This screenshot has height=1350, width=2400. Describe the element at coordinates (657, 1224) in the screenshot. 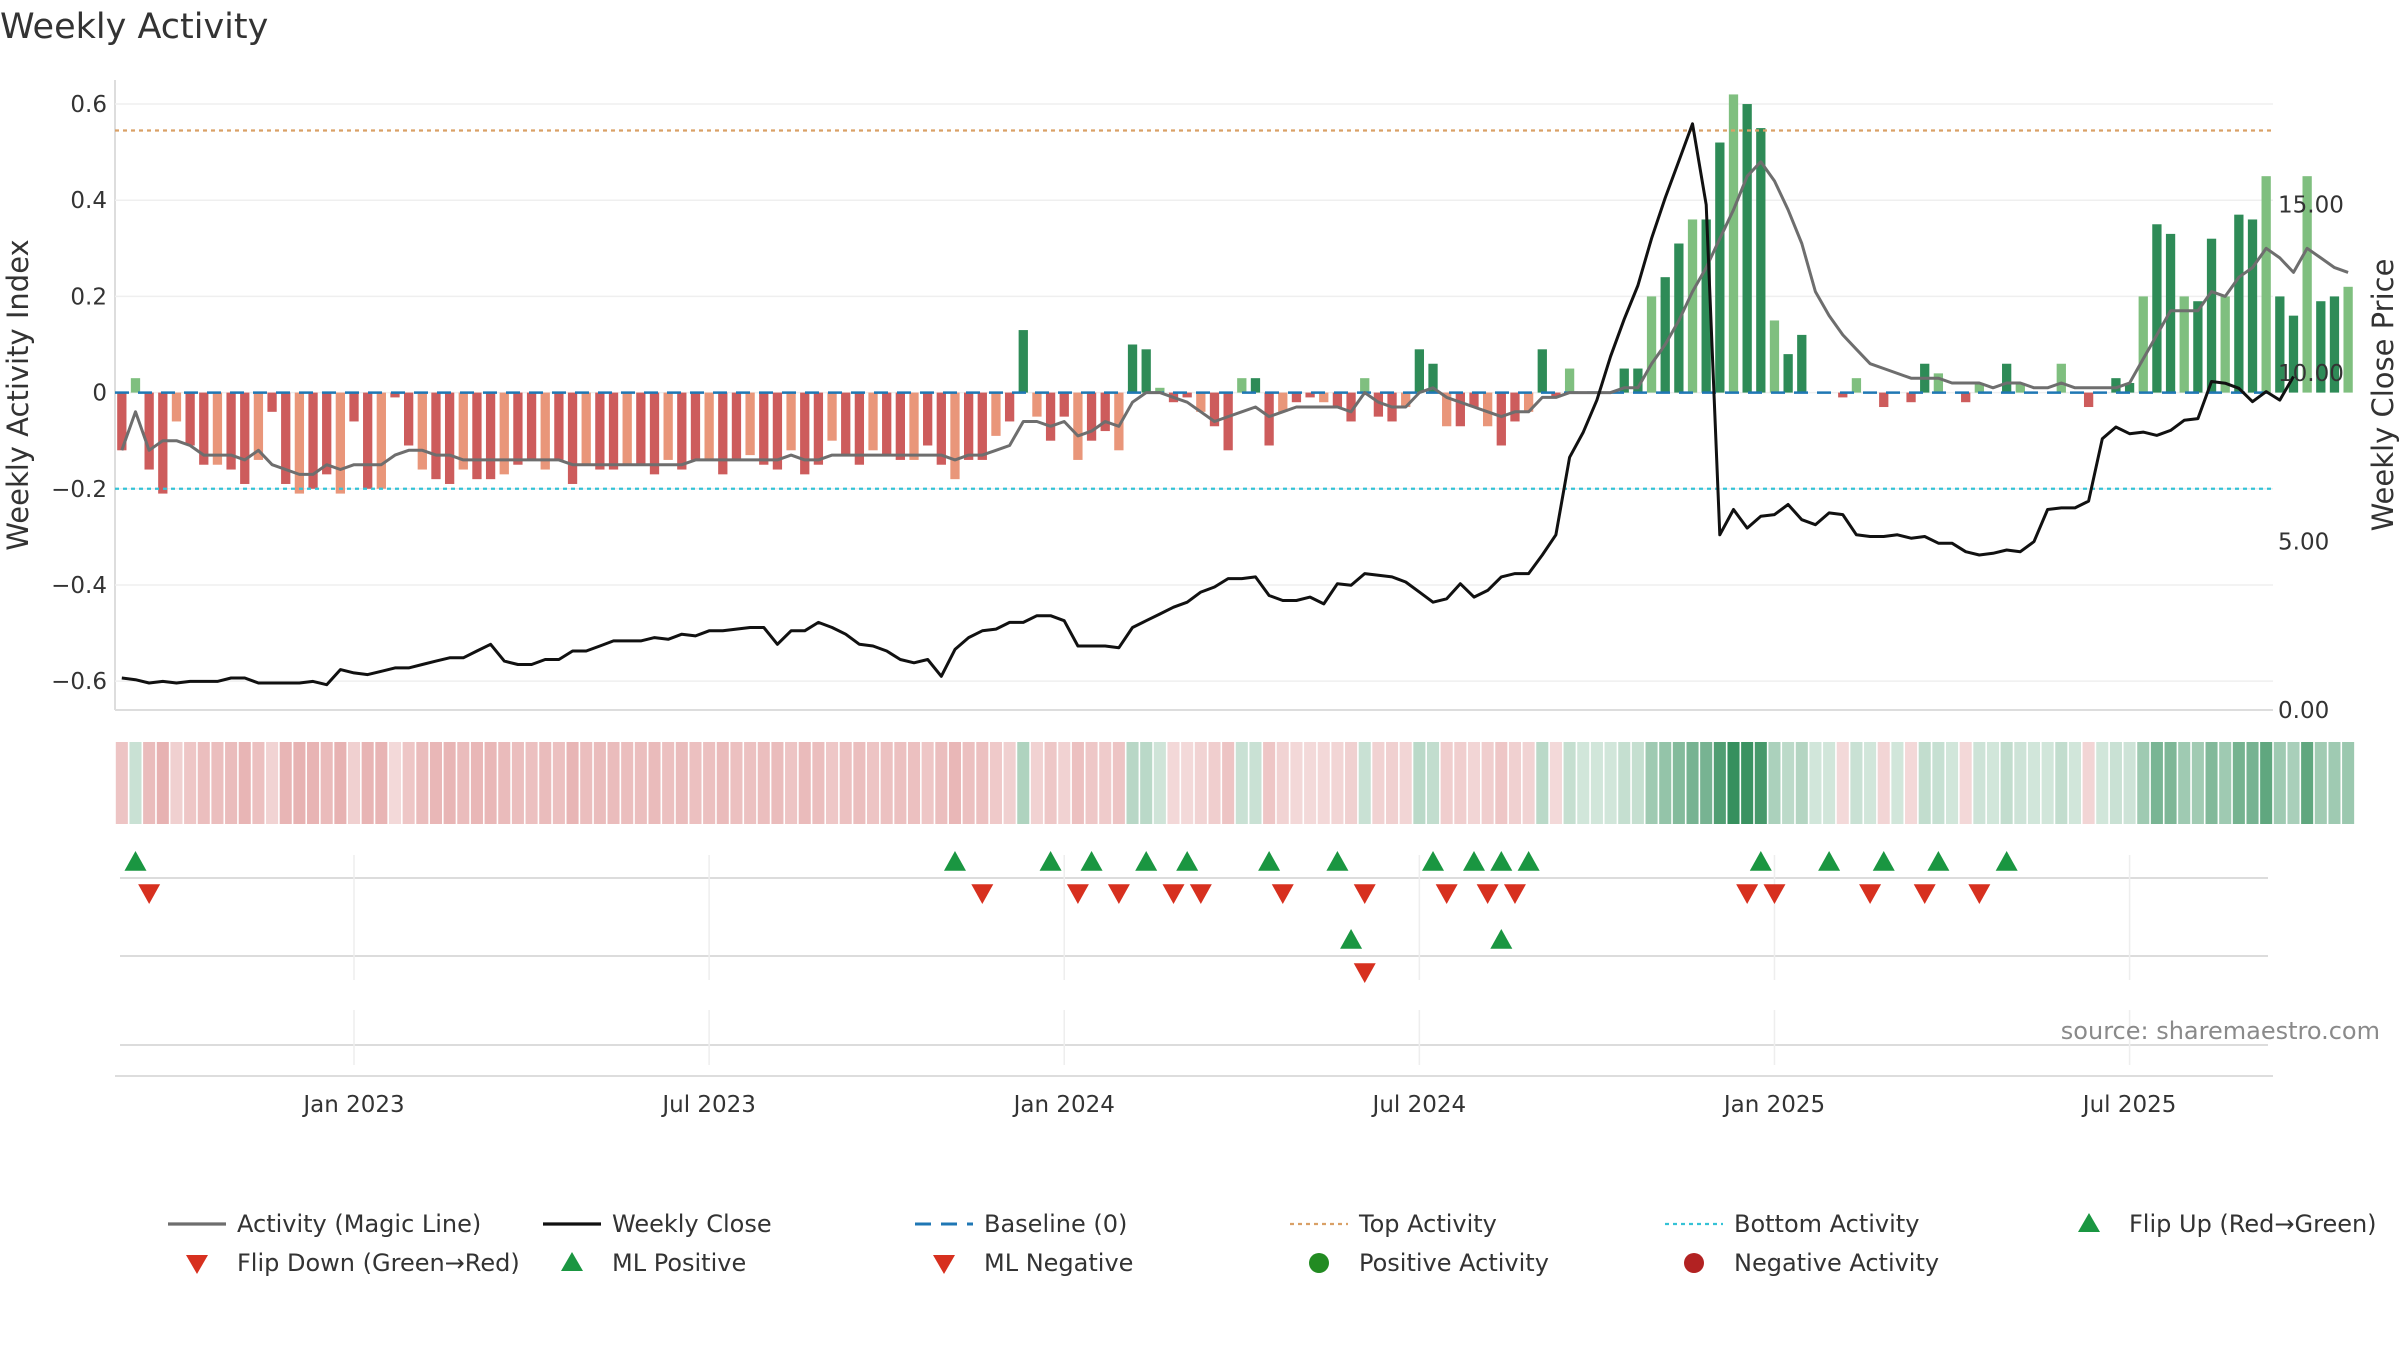

I see `legend-item: Weekly Close` at that location.